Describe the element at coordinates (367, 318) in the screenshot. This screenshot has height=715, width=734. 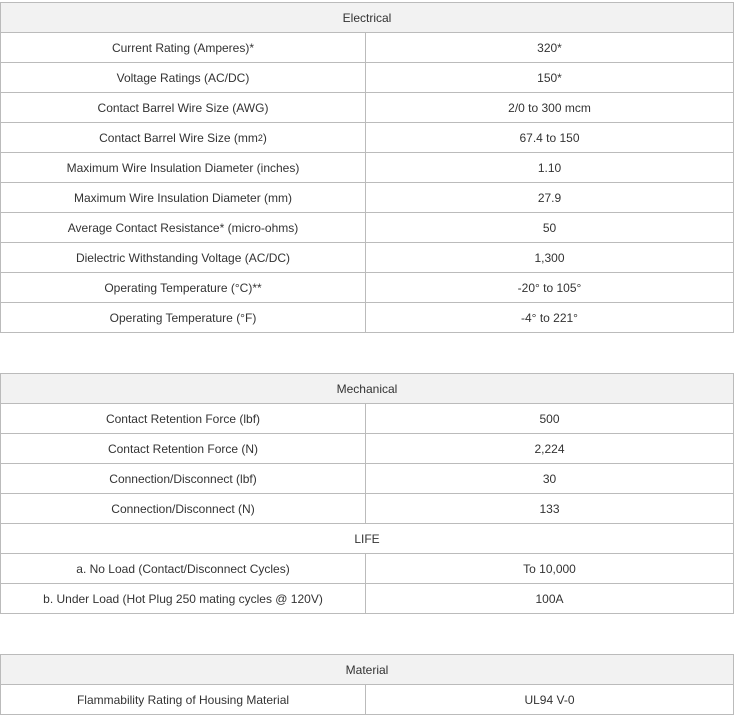
I see `table-row: Operating Temperature (°F) -4° to 221°` at that location.